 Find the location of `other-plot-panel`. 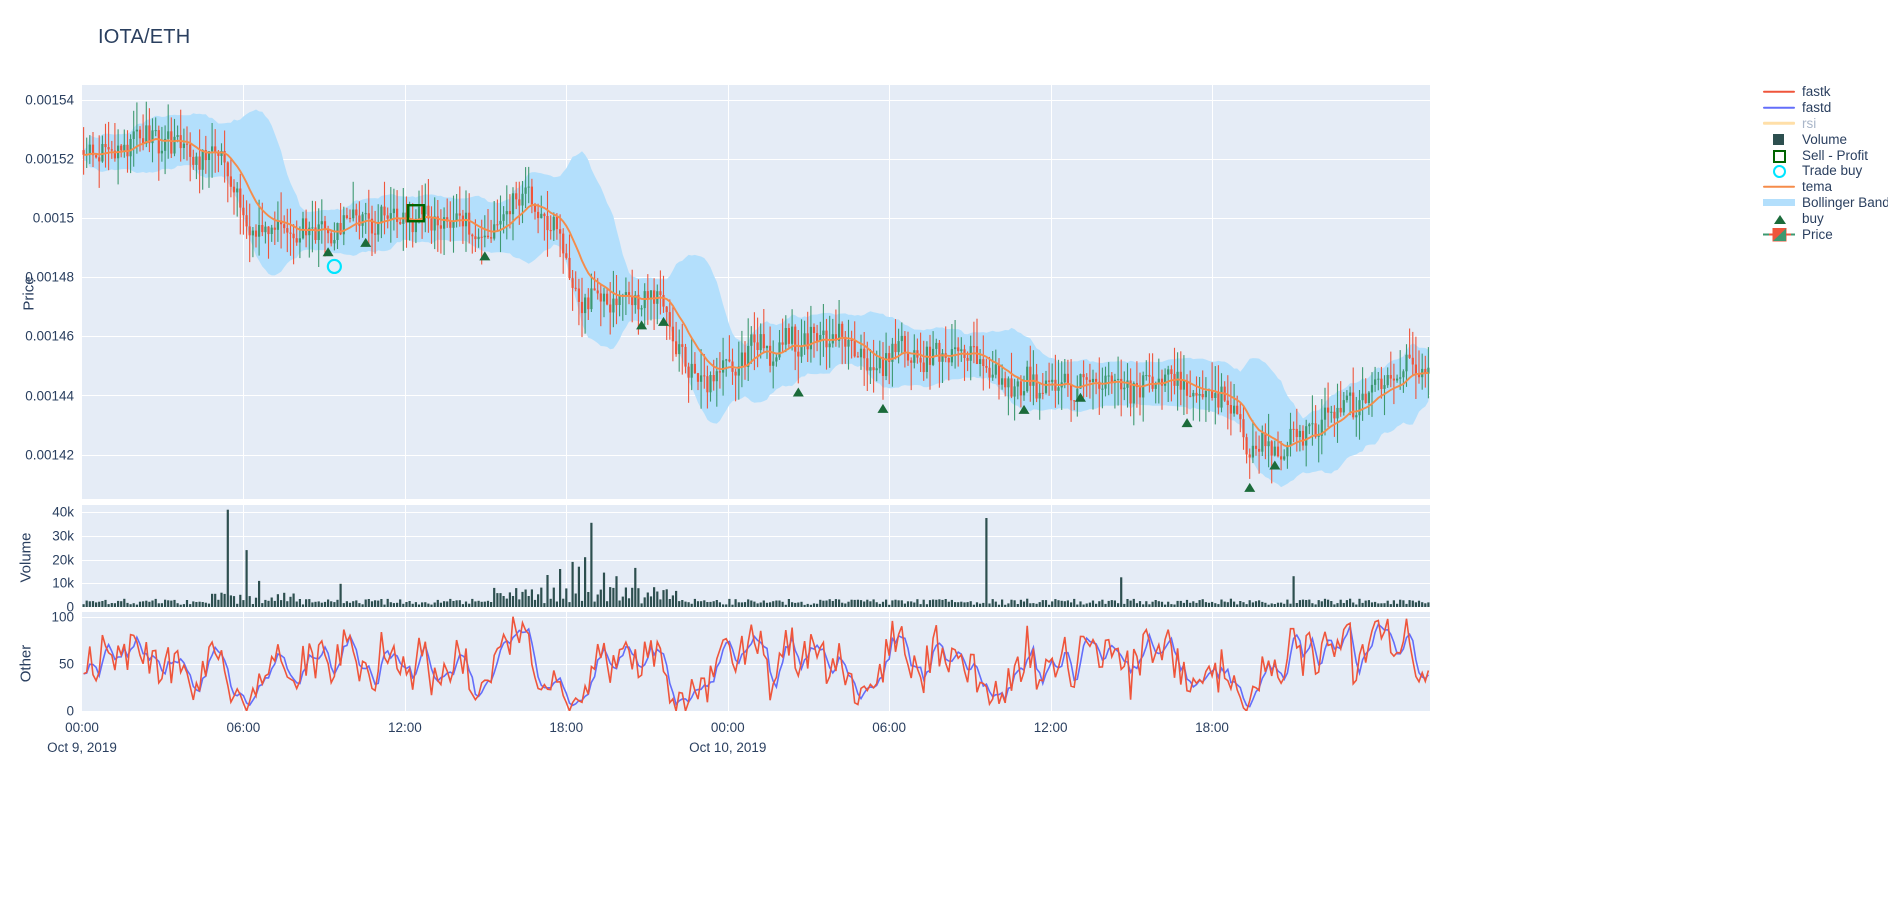

other-plot-panel is located at coordinates (756, 661).